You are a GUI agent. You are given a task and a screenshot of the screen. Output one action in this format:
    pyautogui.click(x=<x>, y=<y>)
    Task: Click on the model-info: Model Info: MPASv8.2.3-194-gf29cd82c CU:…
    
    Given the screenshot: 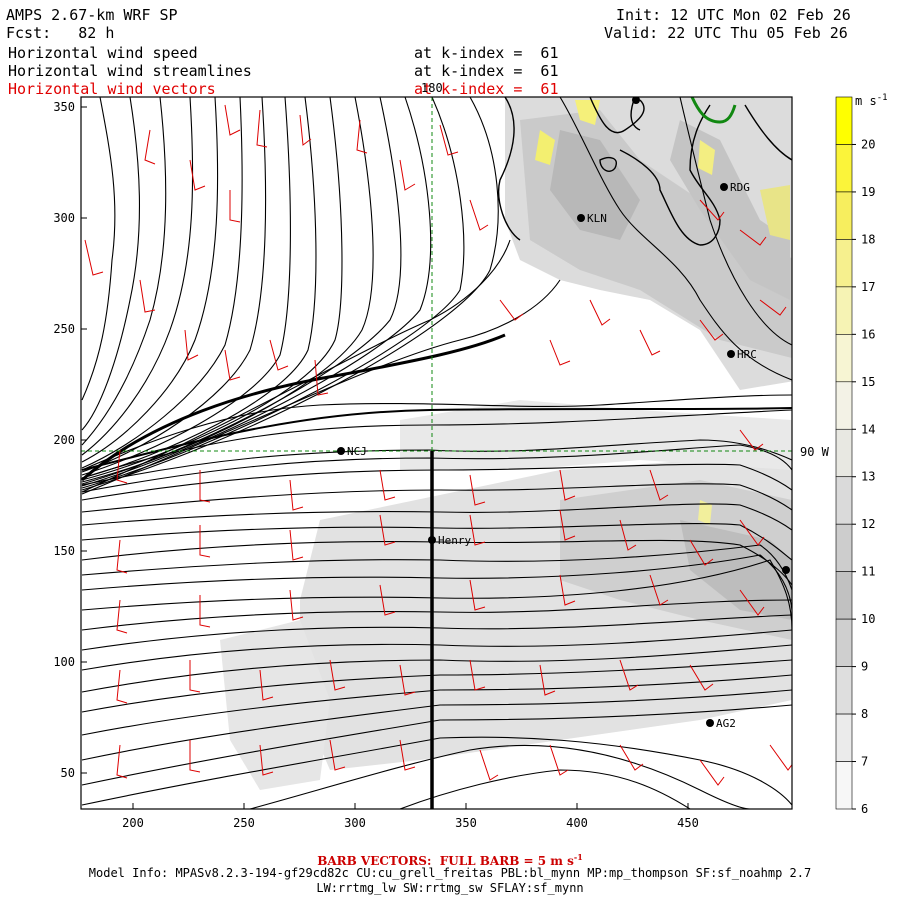 What is the action you would take?
    pyautogui.click(x=450, y=873)
    